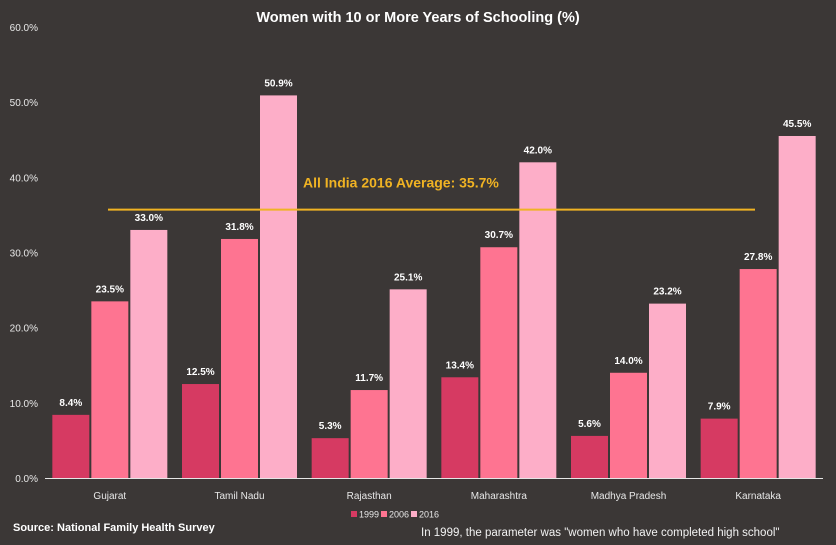 This screenshot has width=836, height=545. What do you see at coordinates (429, 515) in the screenshot?
I see `legend-label: 2016` at bounding box center [429, 515].